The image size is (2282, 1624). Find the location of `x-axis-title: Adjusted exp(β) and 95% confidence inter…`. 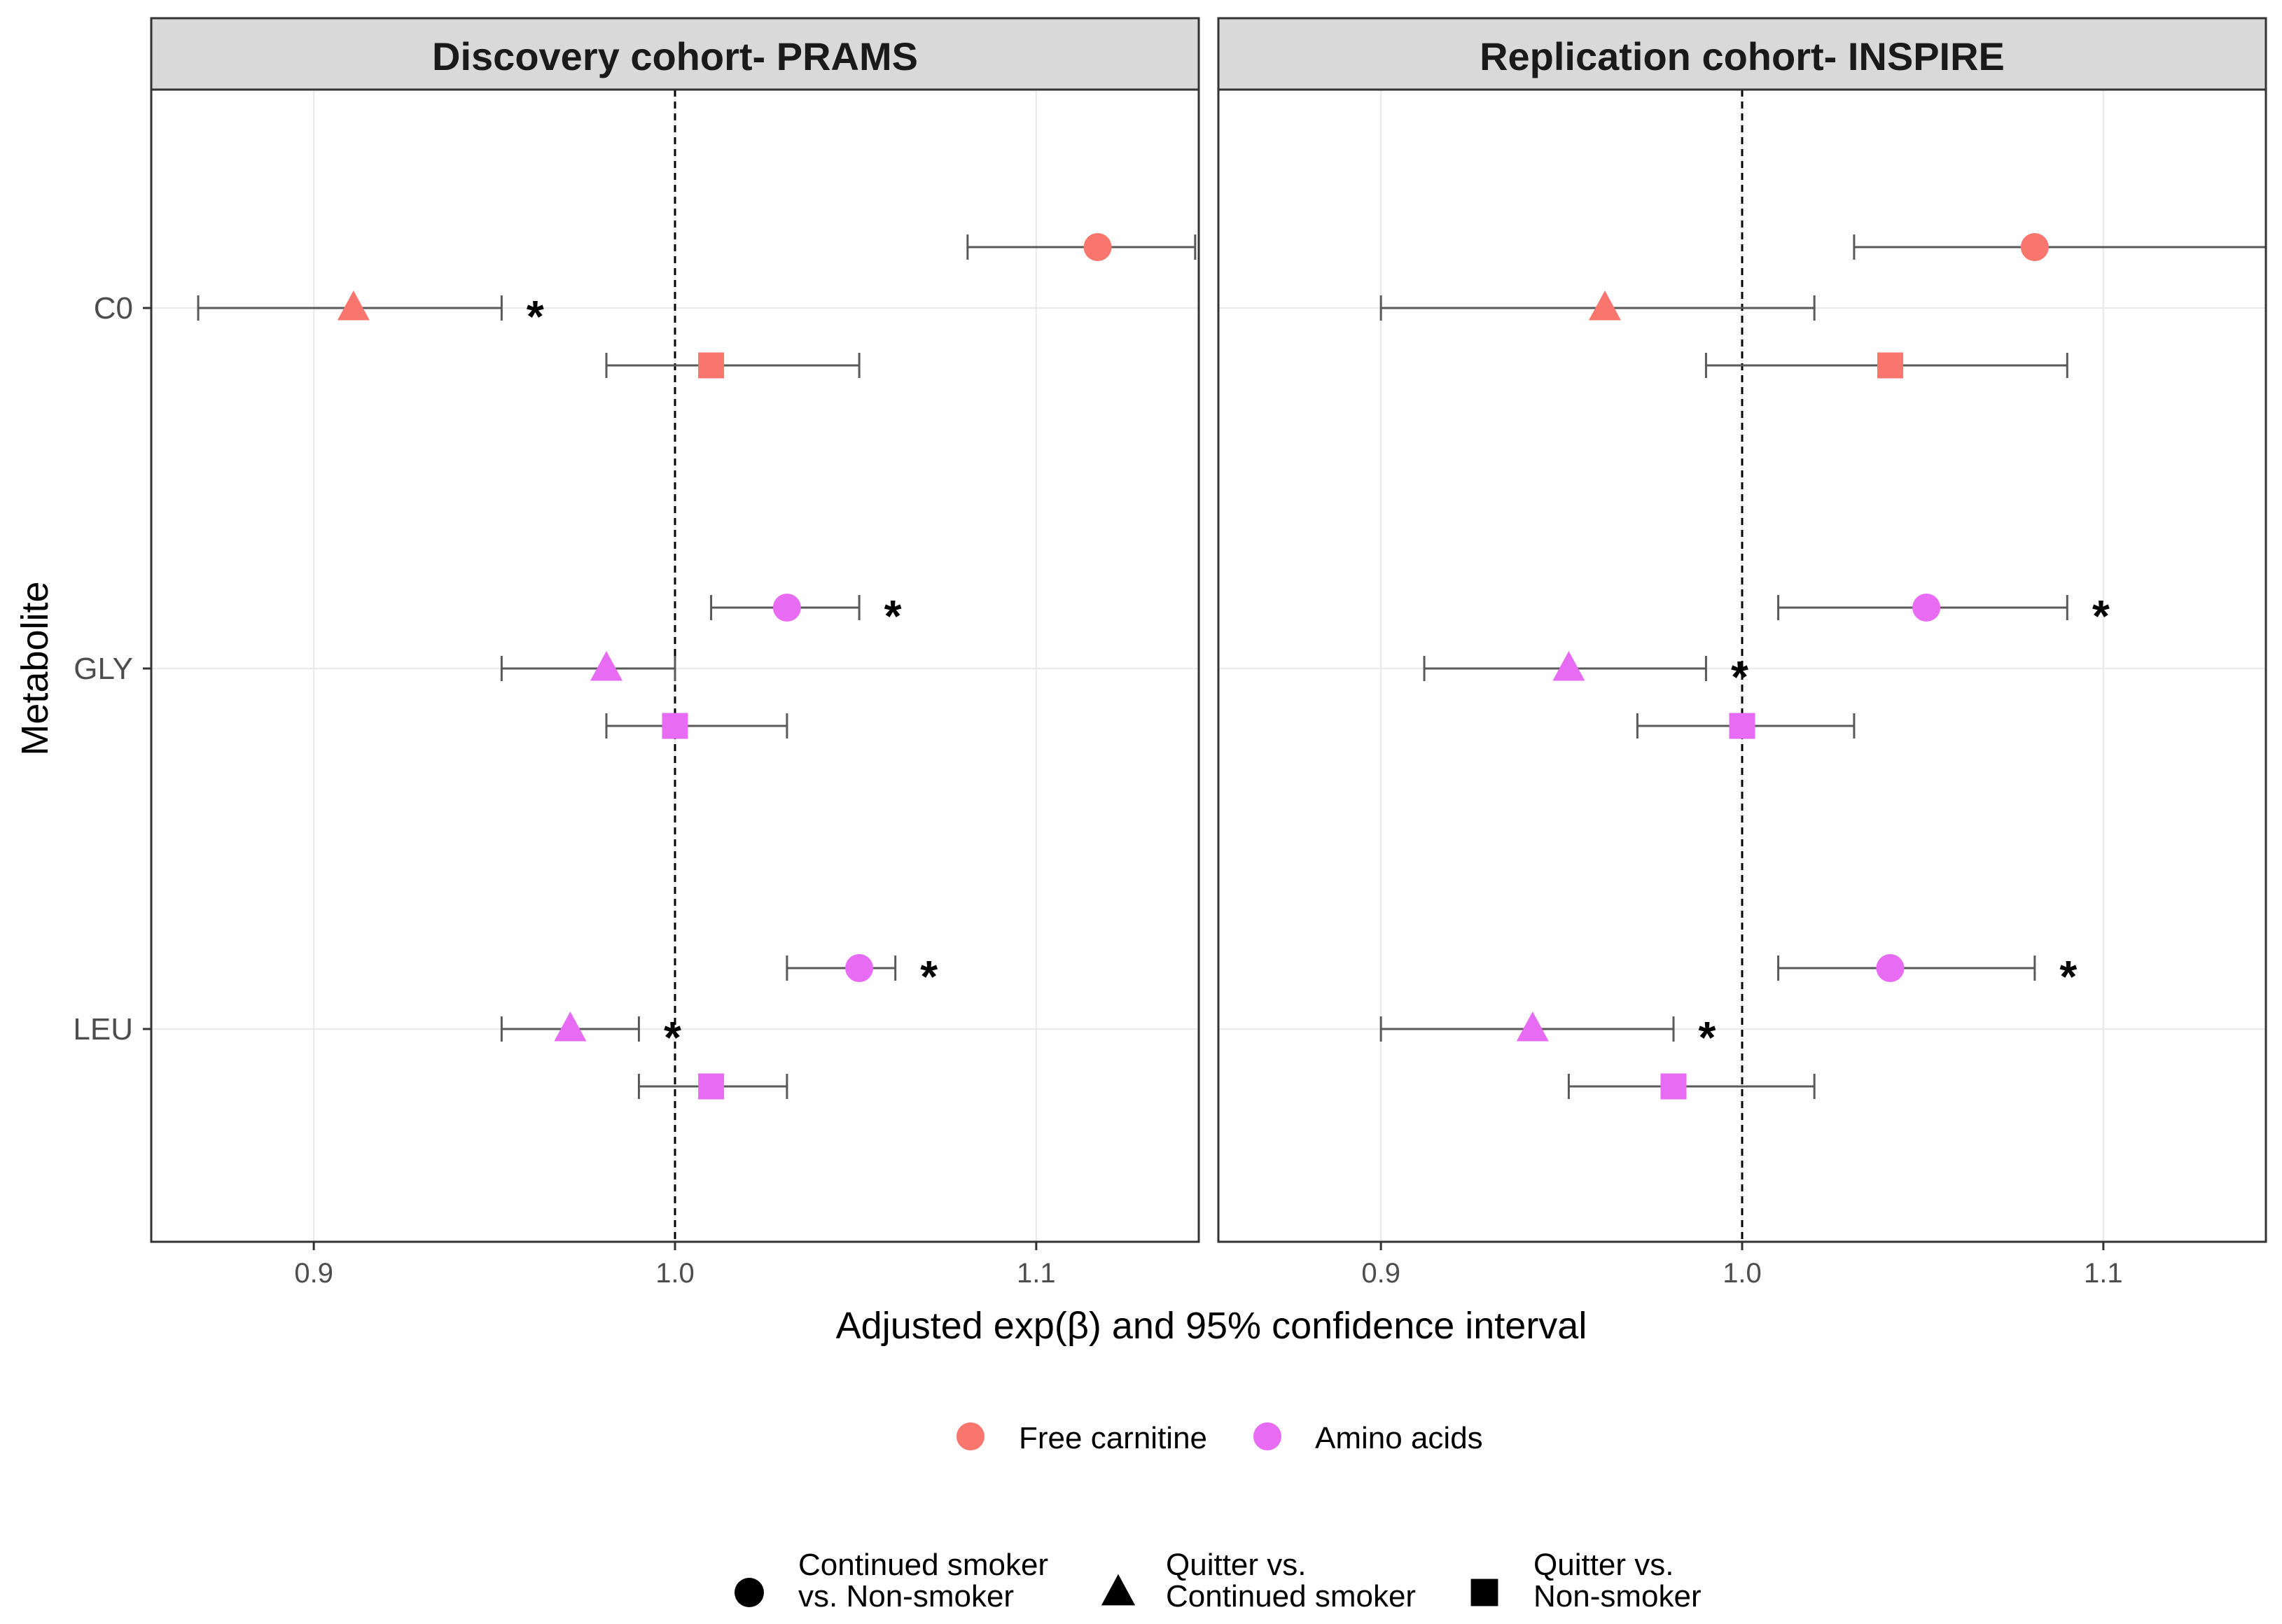

x-axis-title: Adjusted exp(β) and 95% confidence inter… is located at coordinates (1211, 1326).